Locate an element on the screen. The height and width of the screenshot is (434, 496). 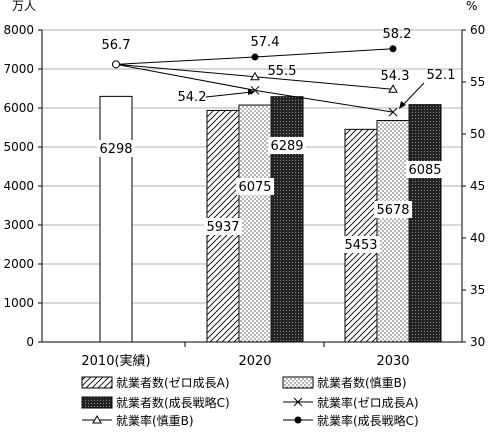
lines is located at coordinates (255, 81).